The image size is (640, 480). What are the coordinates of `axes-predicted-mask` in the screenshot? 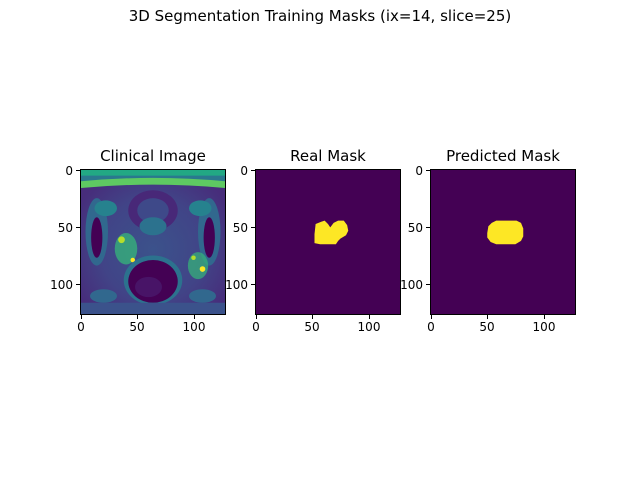 It's located at (503, 242).